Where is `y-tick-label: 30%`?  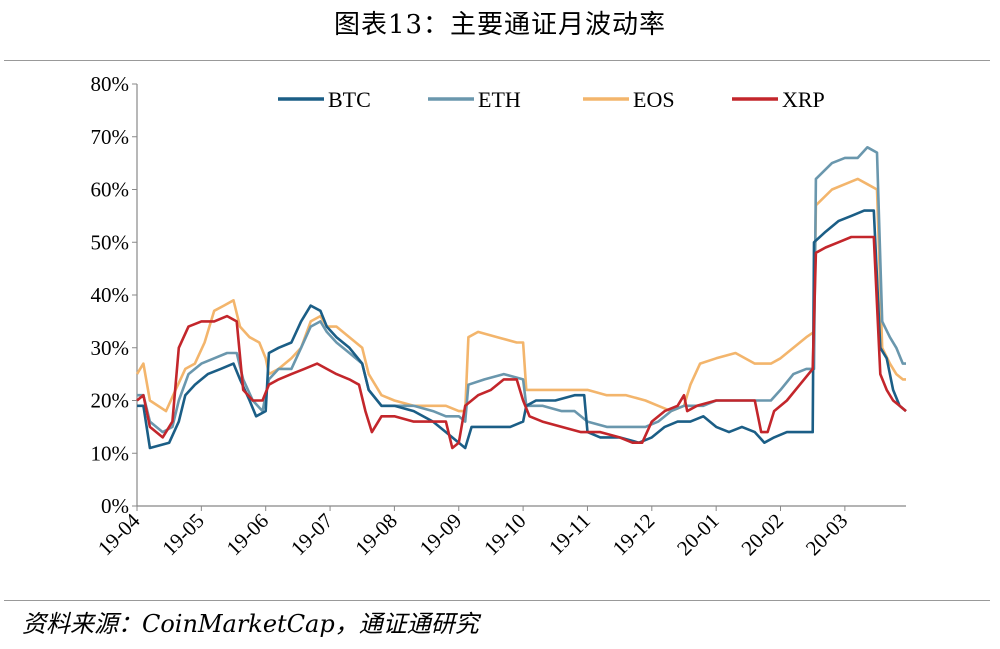
y-tick-label: 30% is located at coordinates (110, 348).